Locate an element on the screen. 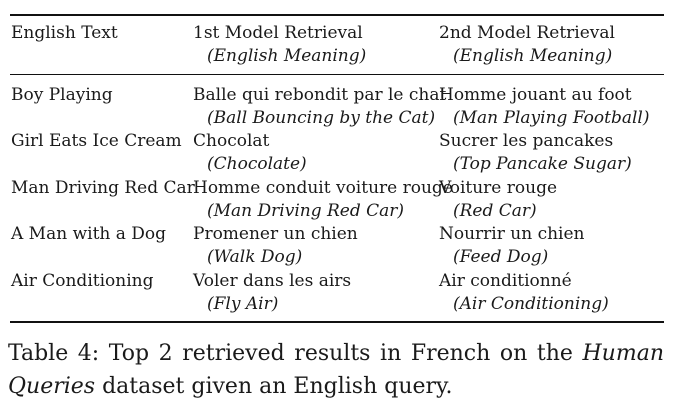 This screenshot has width=681, height=410. header-second-model-meaning: (English Meaning) is located at coordinates (533, 56).